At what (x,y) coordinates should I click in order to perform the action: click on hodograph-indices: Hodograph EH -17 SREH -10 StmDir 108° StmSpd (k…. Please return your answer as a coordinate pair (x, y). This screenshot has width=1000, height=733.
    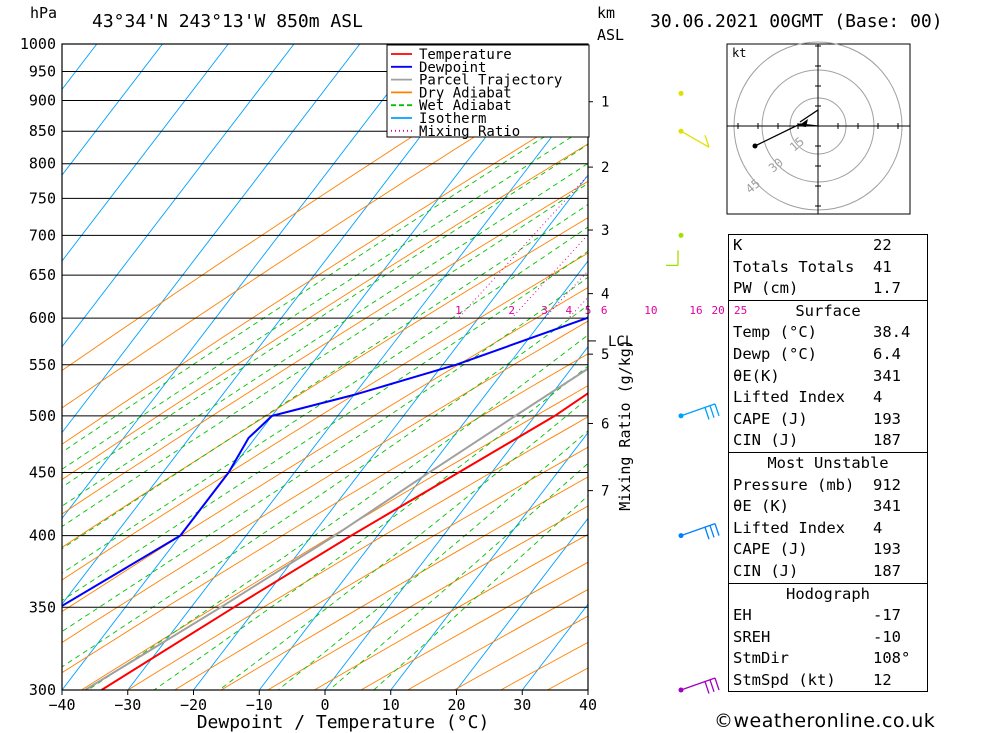
    Looking at the image, I should click on (828, 638).